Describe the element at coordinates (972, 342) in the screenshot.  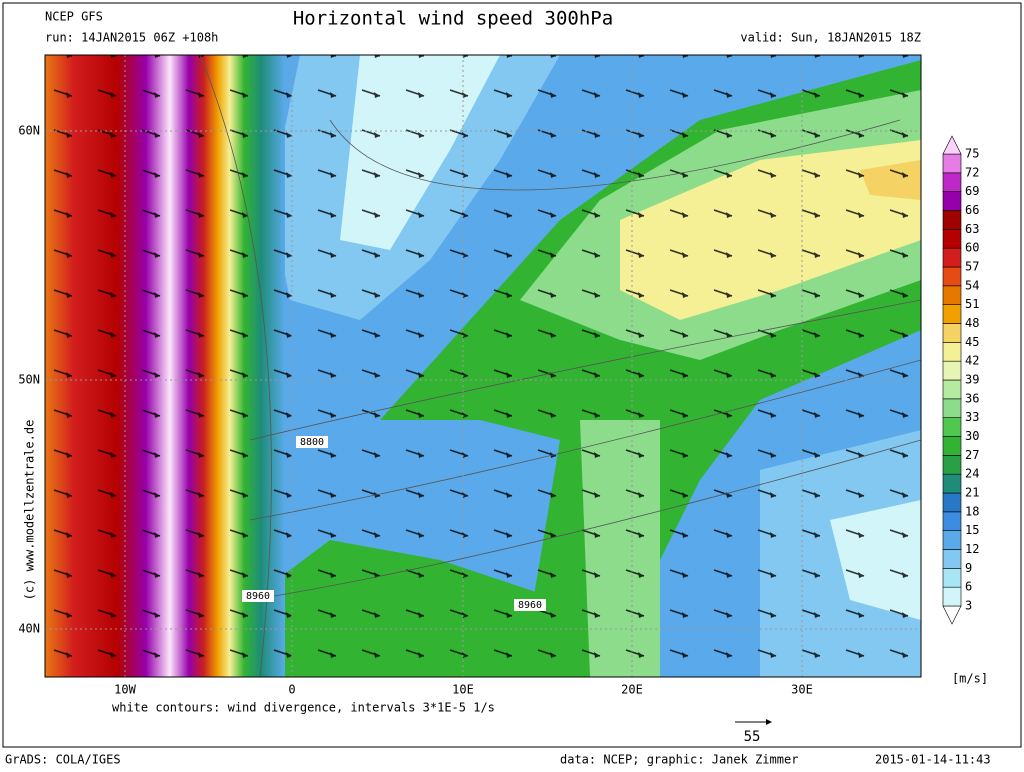
I see `colorbar-label: 45` at that location.